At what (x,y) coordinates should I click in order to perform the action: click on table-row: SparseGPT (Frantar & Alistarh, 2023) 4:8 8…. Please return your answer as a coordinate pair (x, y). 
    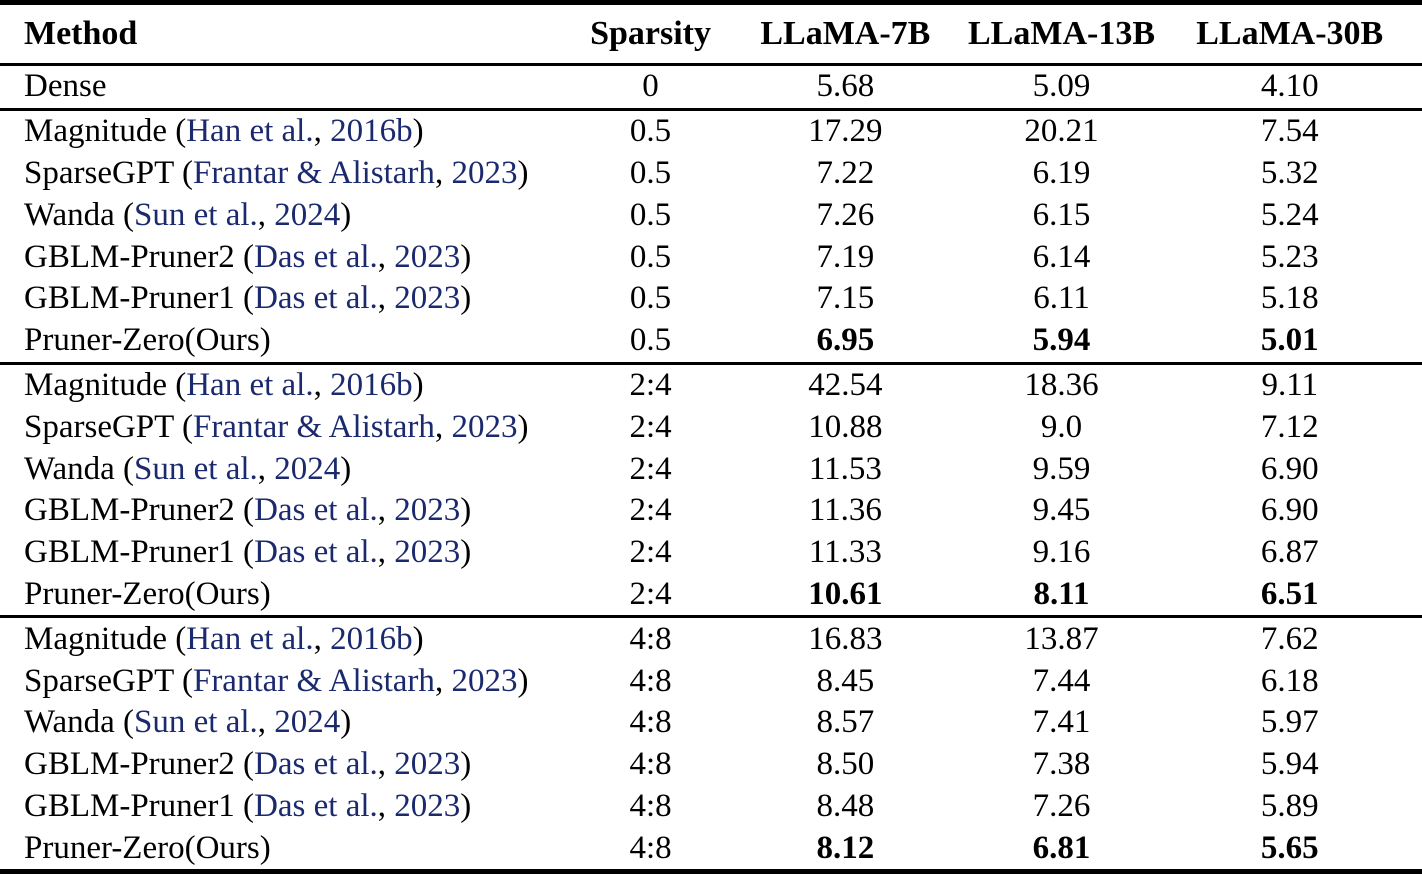
    Looking at the image, I should click on (711, 681).